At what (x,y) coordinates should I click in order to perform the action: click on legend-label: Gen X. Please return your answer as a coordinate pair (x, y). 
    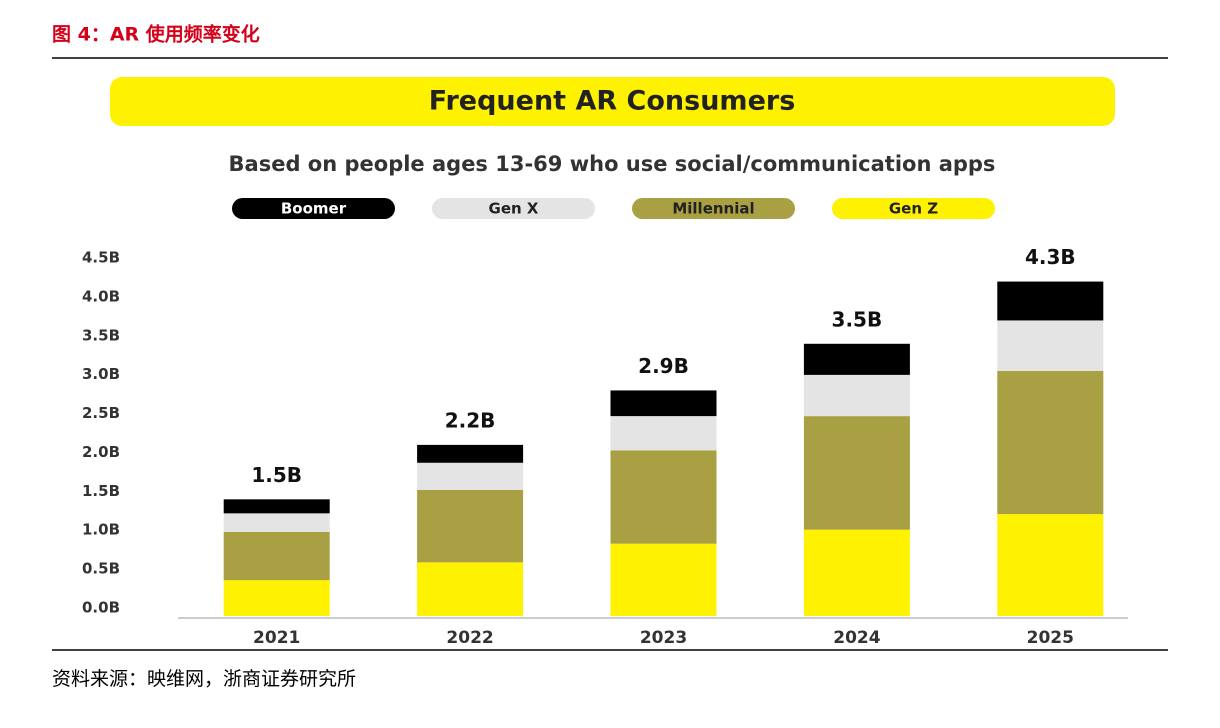
    Looking at the image, I should click on (514, 209).